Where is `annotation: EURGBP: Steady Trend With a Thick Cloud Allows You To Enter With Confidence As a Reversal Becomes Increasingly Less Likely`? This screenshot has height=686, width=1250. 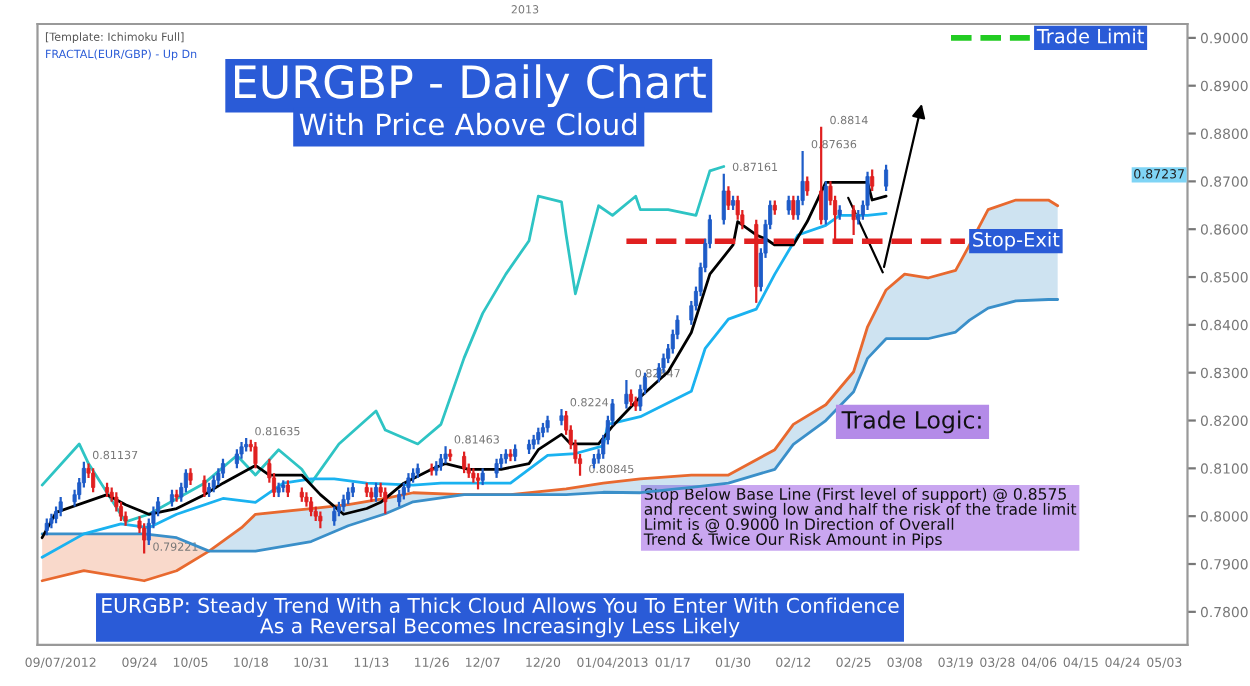 annotation: EURGBP: Steady Trend With a Thick Cloud Allows You To Enter With Confidence As a Reversal Becomes Increasingly Less Likely is located at coordinates (500, 617).